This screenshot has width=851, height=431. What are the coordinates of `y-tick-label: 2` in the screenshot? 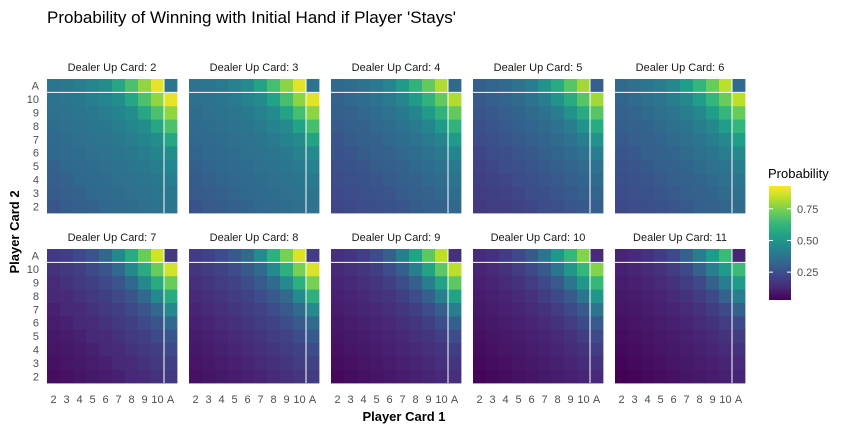 It's located at (36, 207).